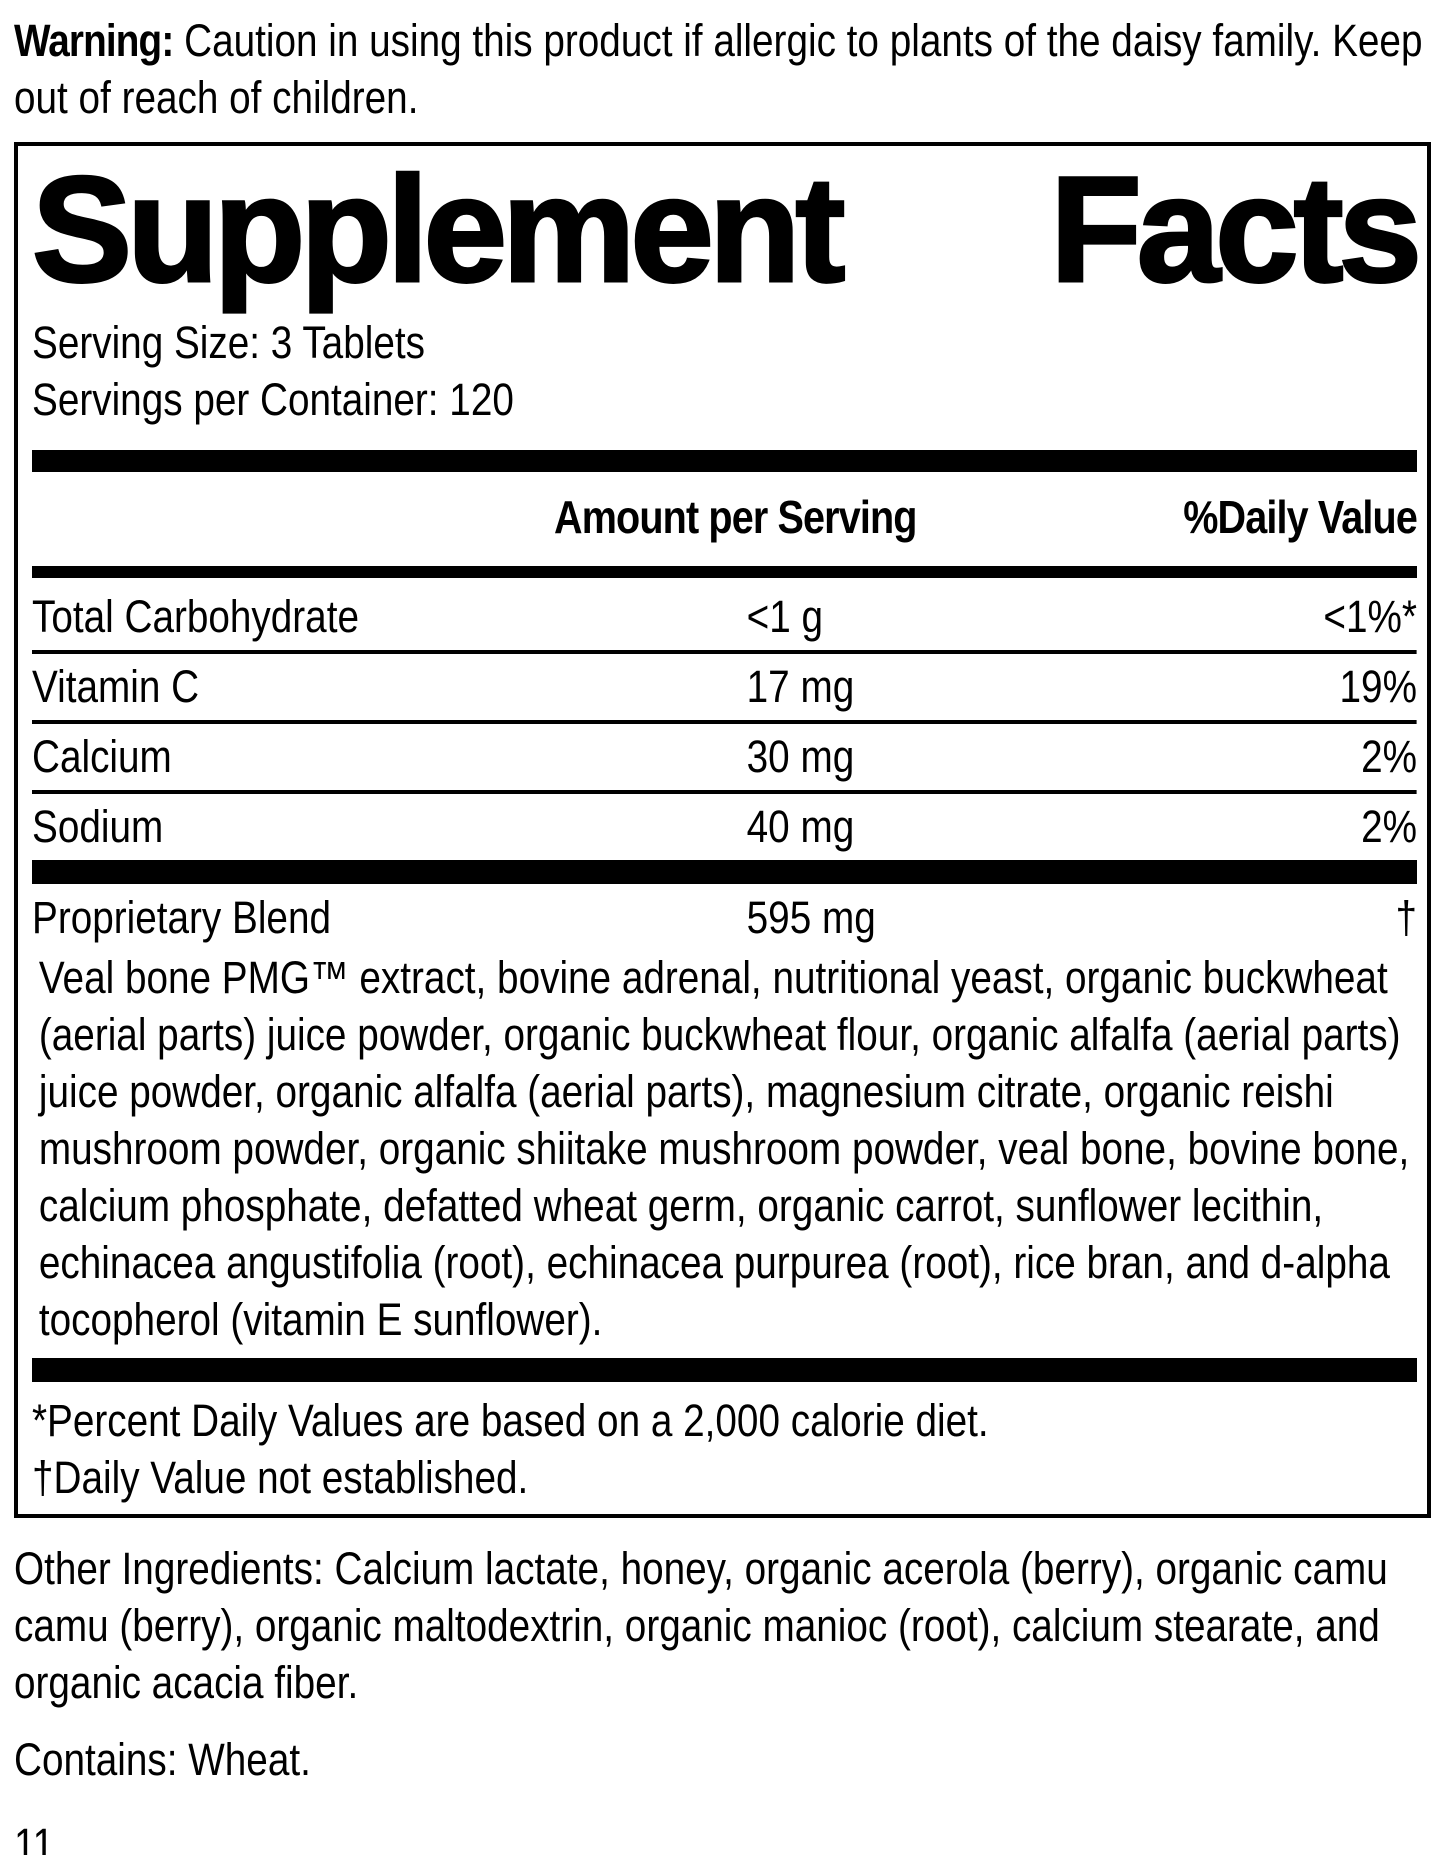  Describe the element at coordinates (800, 826) in the screenshot. I see `nutrient-amount: 40 mg` at that location.